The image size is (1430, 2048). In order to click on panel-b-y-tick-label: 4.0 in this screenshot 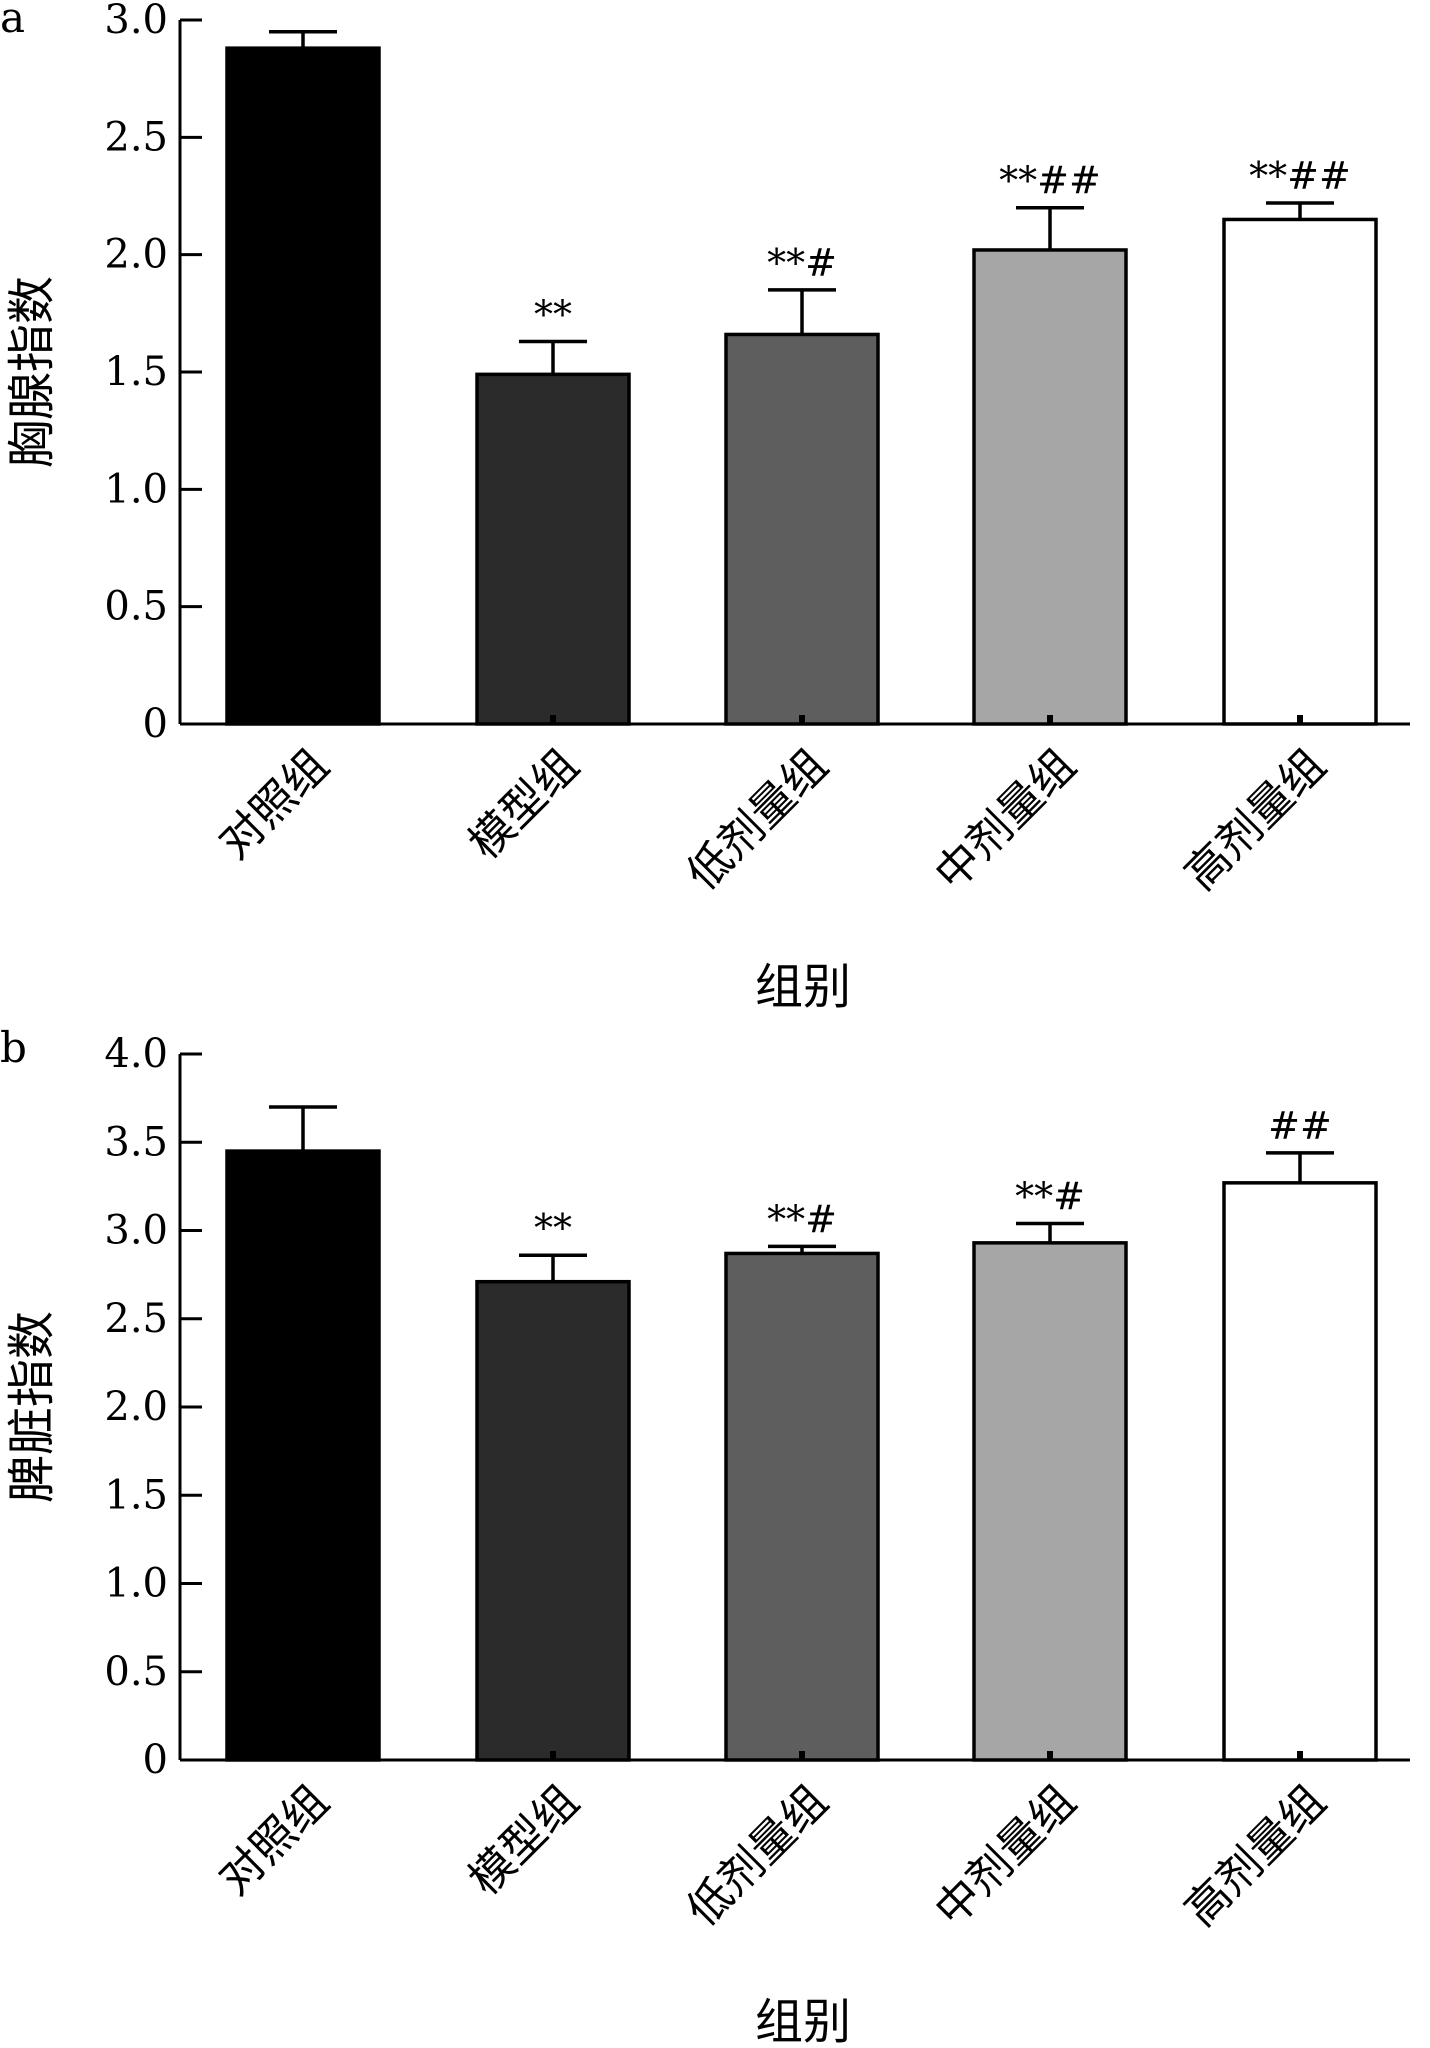, I will do `click(136, 1054)`.